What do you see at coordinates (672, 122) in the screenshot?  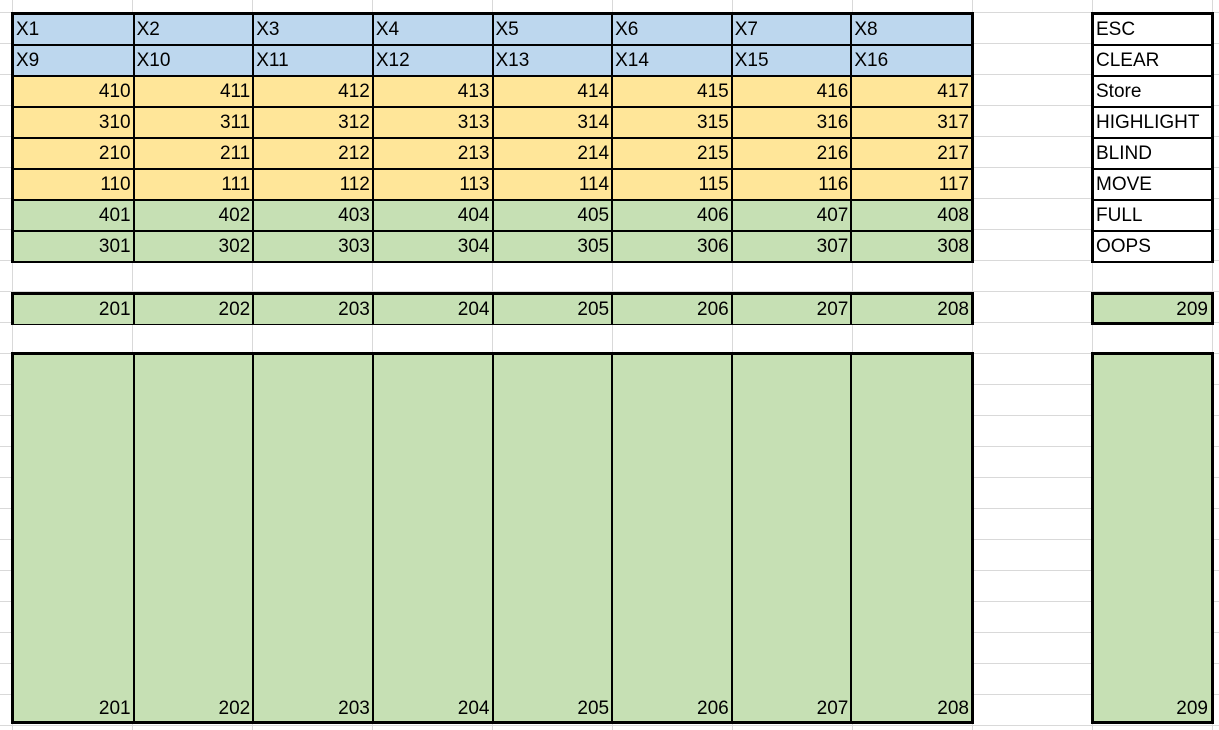 I see `yellow-cell: 315` at bounding box center [672, 122].